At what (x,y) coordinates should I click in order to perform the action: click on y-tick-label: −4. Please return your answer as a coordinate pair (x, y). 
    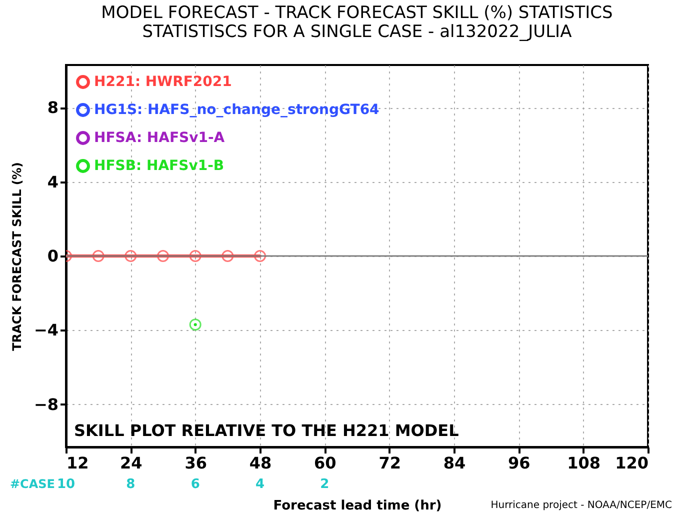
    Looking at the image, I should click on (46, 330).